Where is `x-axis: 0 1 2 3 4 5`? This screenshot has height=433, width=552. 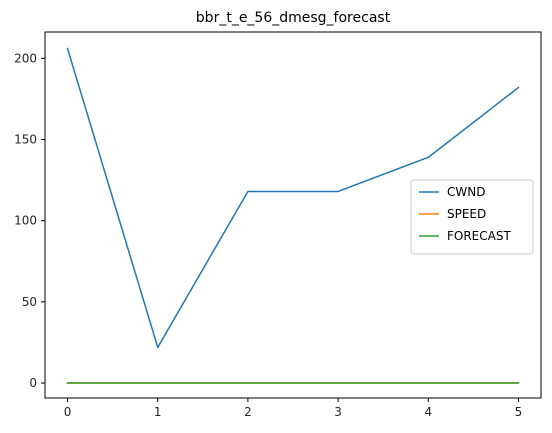
x-axis: 0 1 2 3 4 5 is located at coordinates (293, 408).